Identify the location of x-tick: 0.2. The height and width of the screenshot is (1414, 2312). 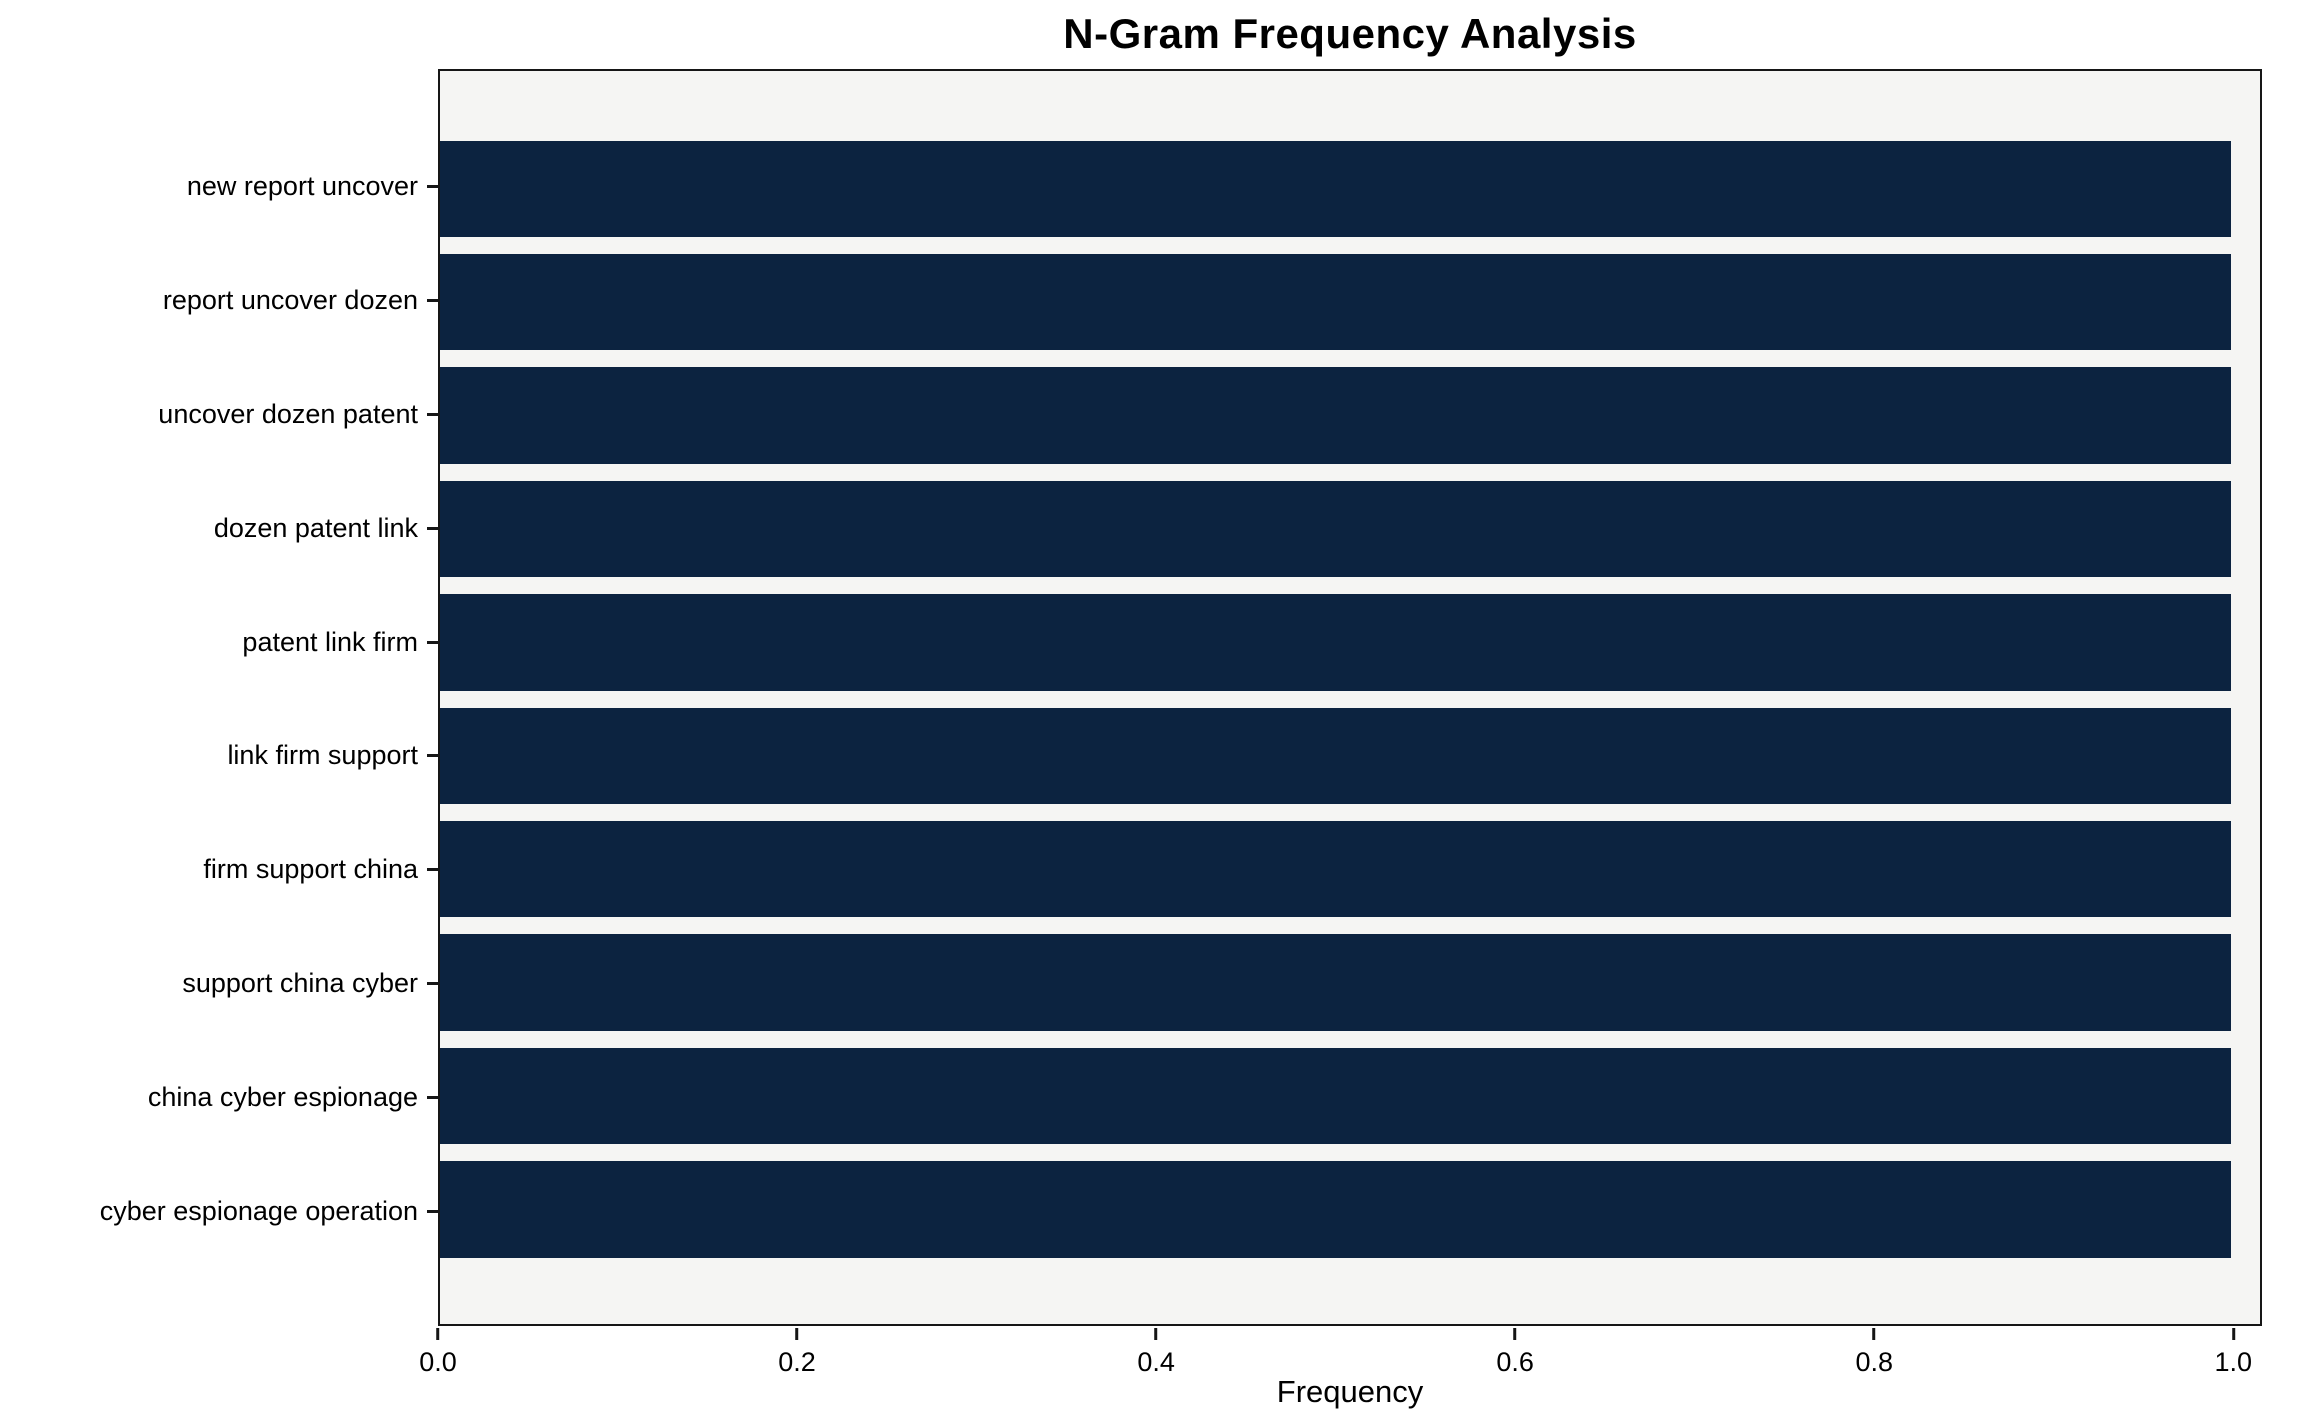
(797, 1353).